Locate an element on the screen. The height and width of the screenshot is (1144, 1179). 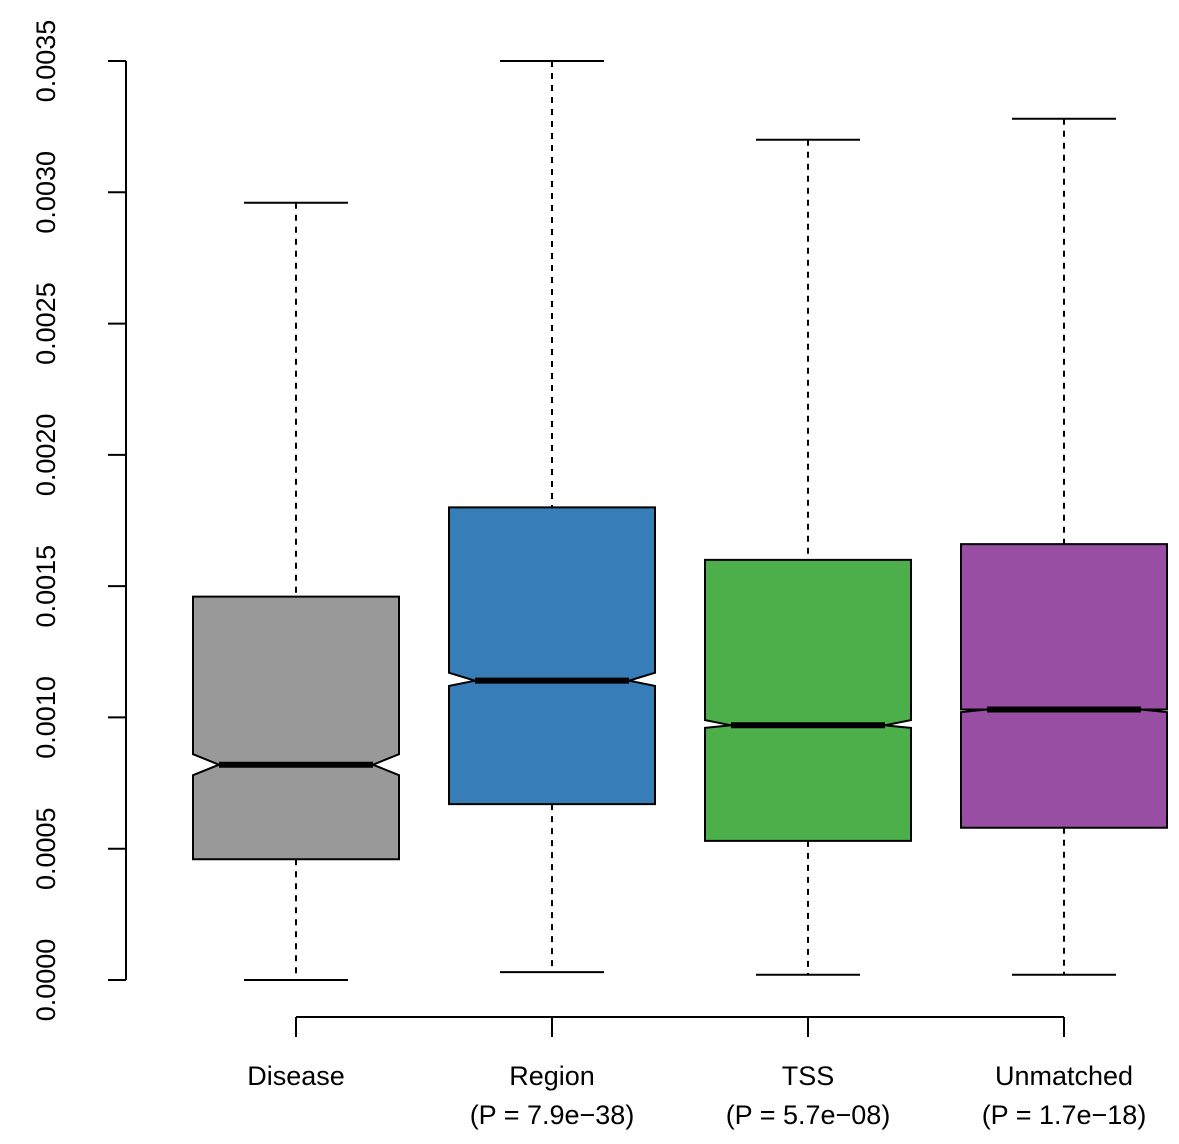
box-group-disease is located at coordinates (296, 591).